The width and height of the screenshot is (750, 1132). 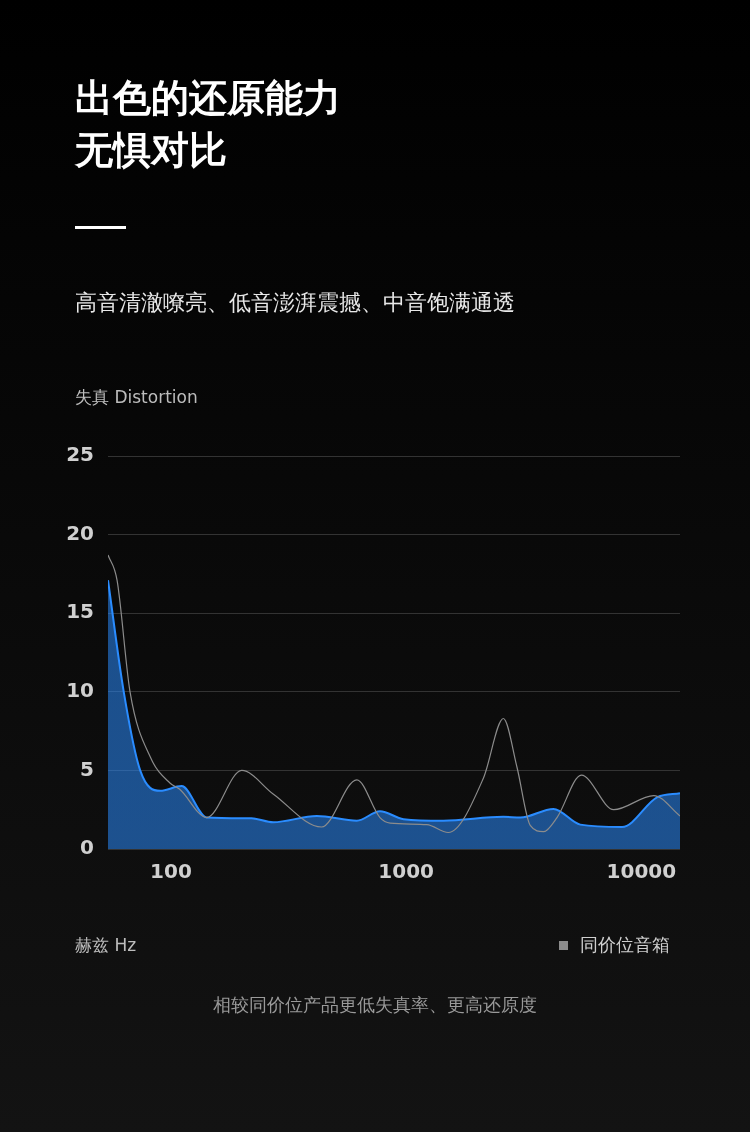 I want to click on y-axis-title: 失真 Distortion, so click(x=136, y=397).